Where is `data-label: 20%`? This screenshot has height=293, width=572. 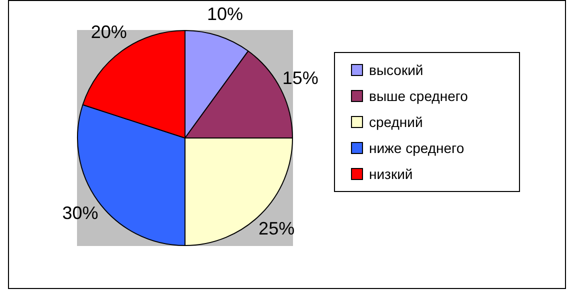
data-label: 20% is located at coordinates (108, 32).